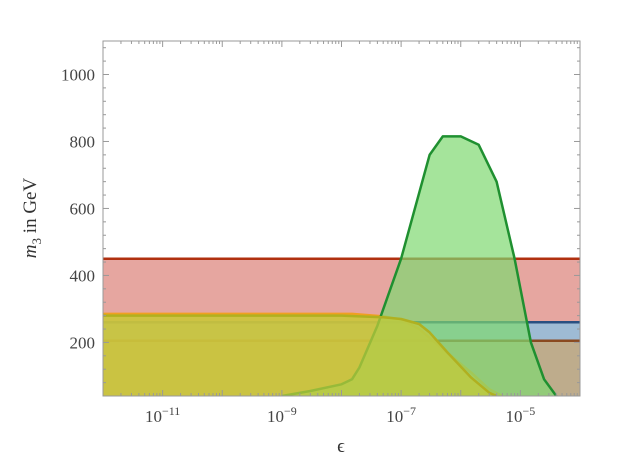  I want to click on y-tick-label: 600, so click(83, 208).